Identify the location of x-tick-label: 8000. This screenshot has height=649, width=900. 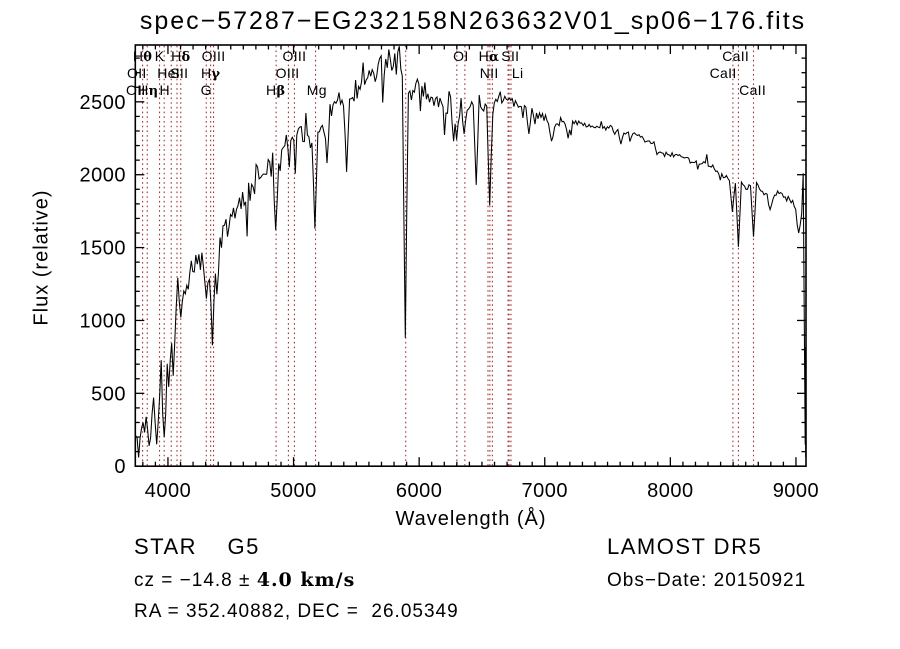
(670, 491).